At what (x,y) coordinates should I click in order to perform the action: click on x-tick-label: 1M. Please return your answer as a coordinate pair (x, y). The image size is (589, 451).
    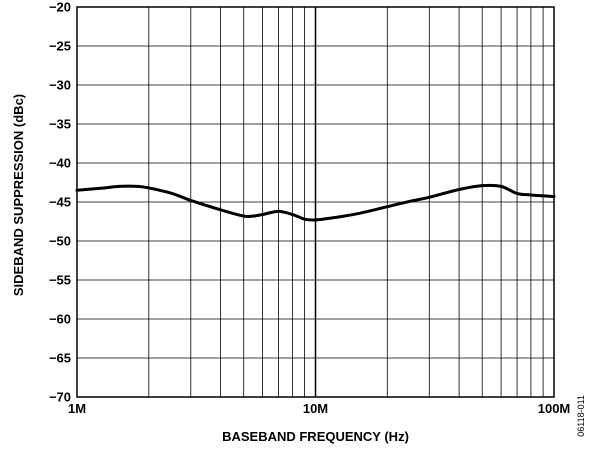
    Looking at the image, I should click on (77, 408).